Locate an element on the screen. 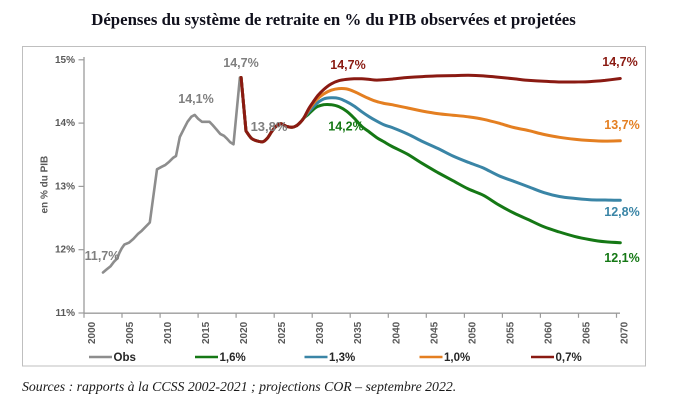 The width and height of the screenshot is (684, 407). svg-text: 0,7% is located at coordinates (569, 358).